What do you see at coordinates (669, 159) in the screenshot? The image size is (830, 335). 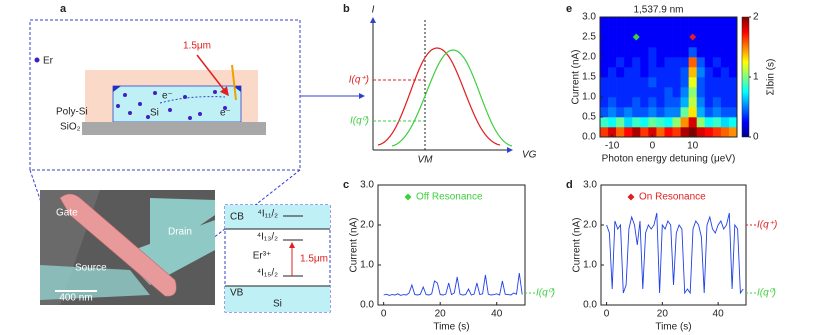 I see `x-axis-title: Photon energy detuning (μeV)` at bounding box center [669, 159].